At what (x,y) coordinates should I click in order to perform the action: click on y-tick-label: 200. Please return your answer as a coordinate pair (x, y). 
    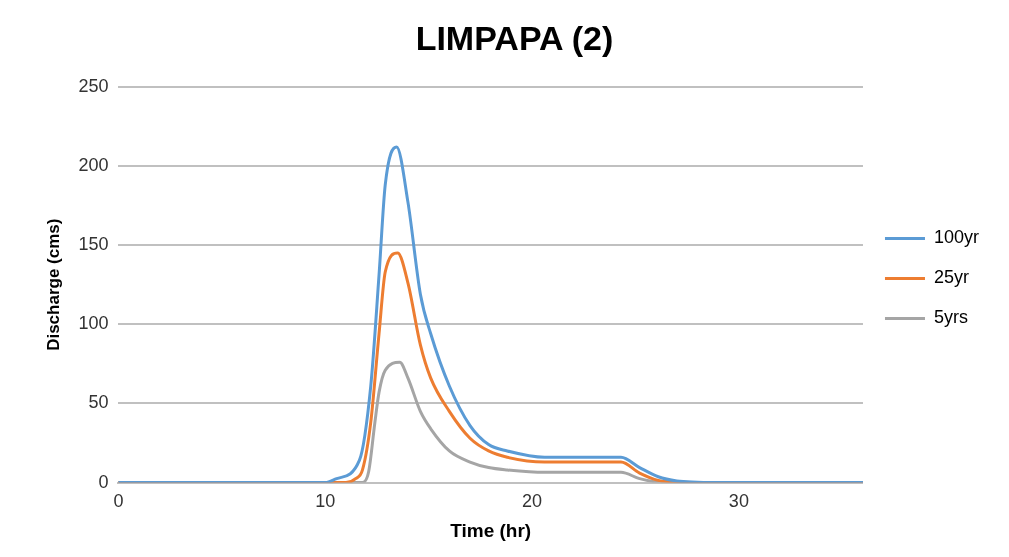
    Looking at the image, I should click on (93, 164).